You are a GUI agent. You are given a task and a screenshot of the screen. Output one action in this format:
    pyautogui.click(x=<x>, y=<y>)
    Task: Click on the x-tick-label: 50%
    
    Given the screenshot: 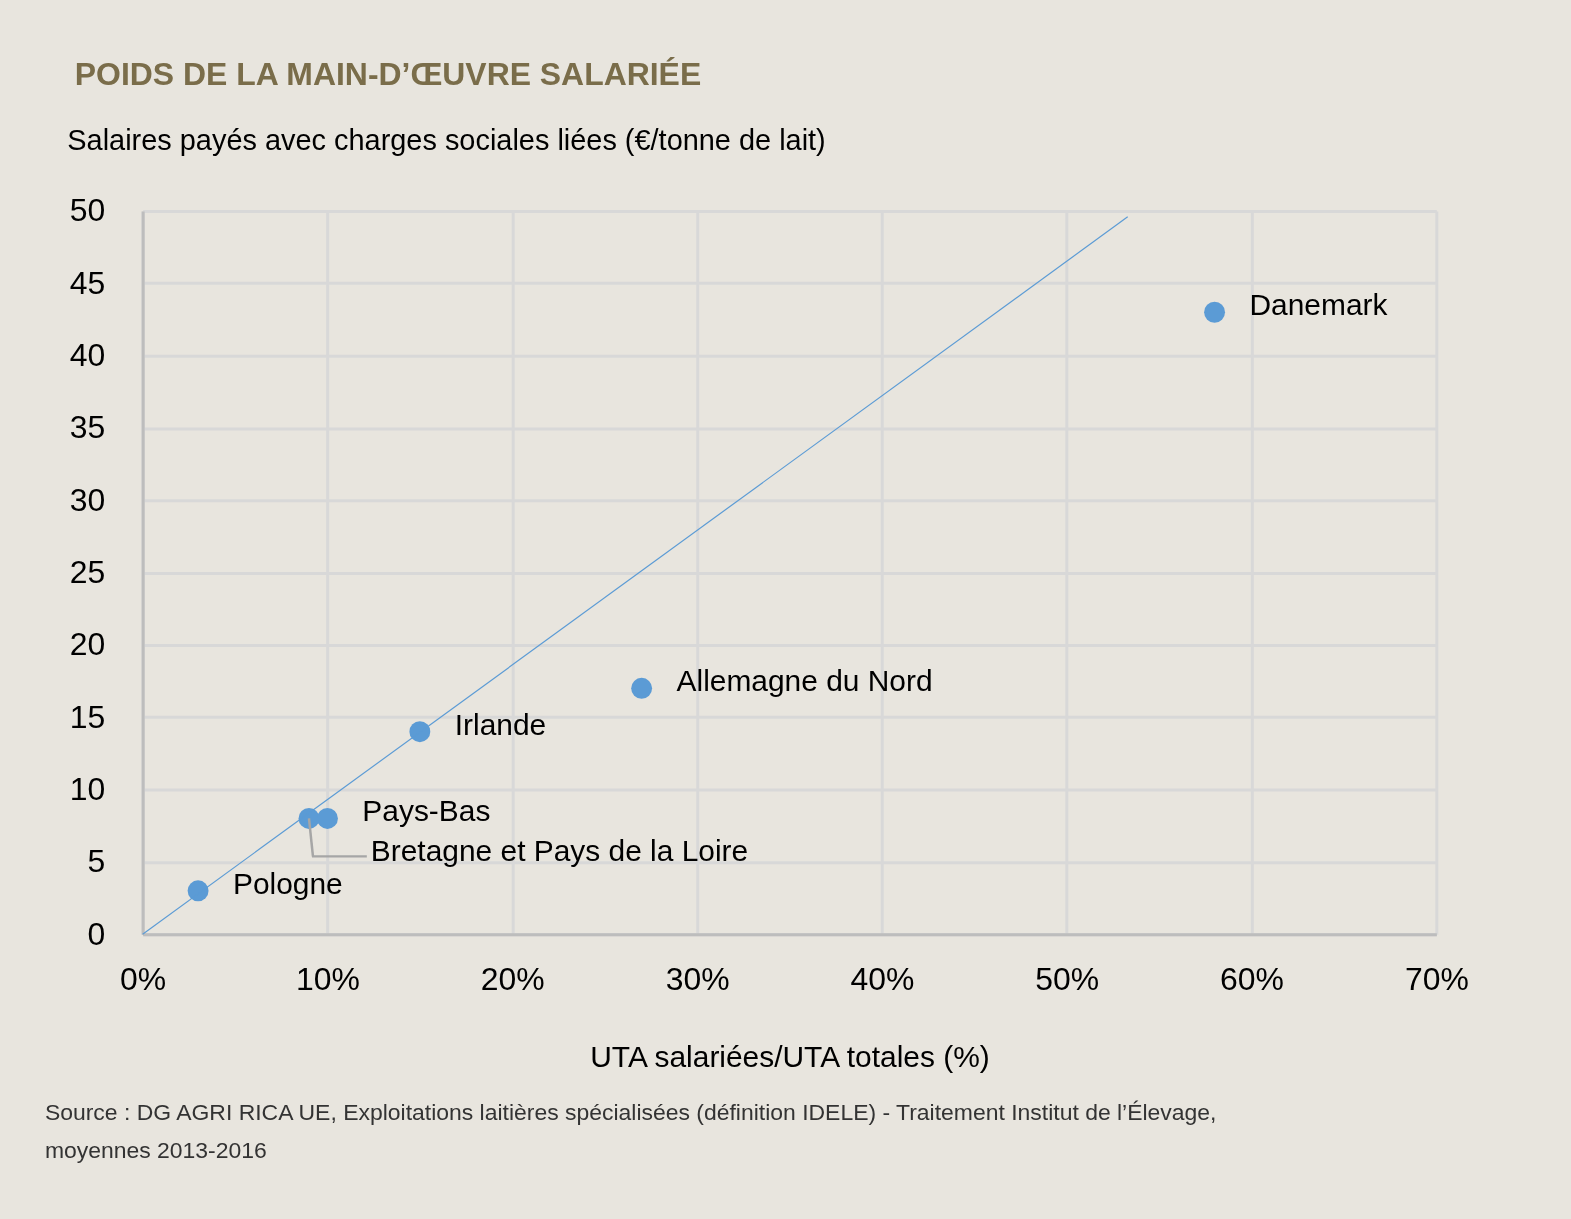 What is the action you would take?
    pyautogui.click(x=1067, y=978)
    